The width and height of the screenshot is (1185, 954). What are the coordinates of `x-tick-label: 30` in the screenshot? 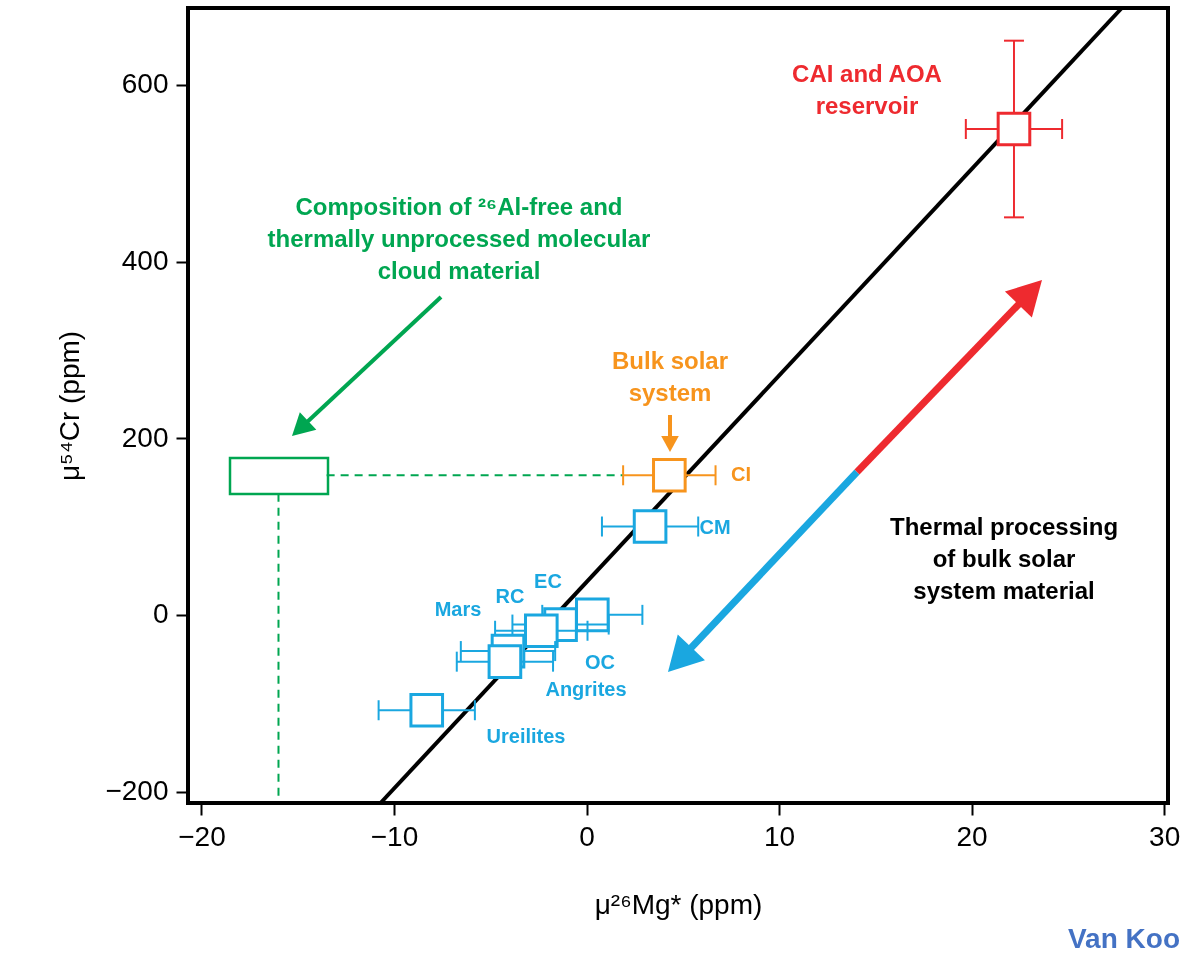 It's located at (1165, 836).